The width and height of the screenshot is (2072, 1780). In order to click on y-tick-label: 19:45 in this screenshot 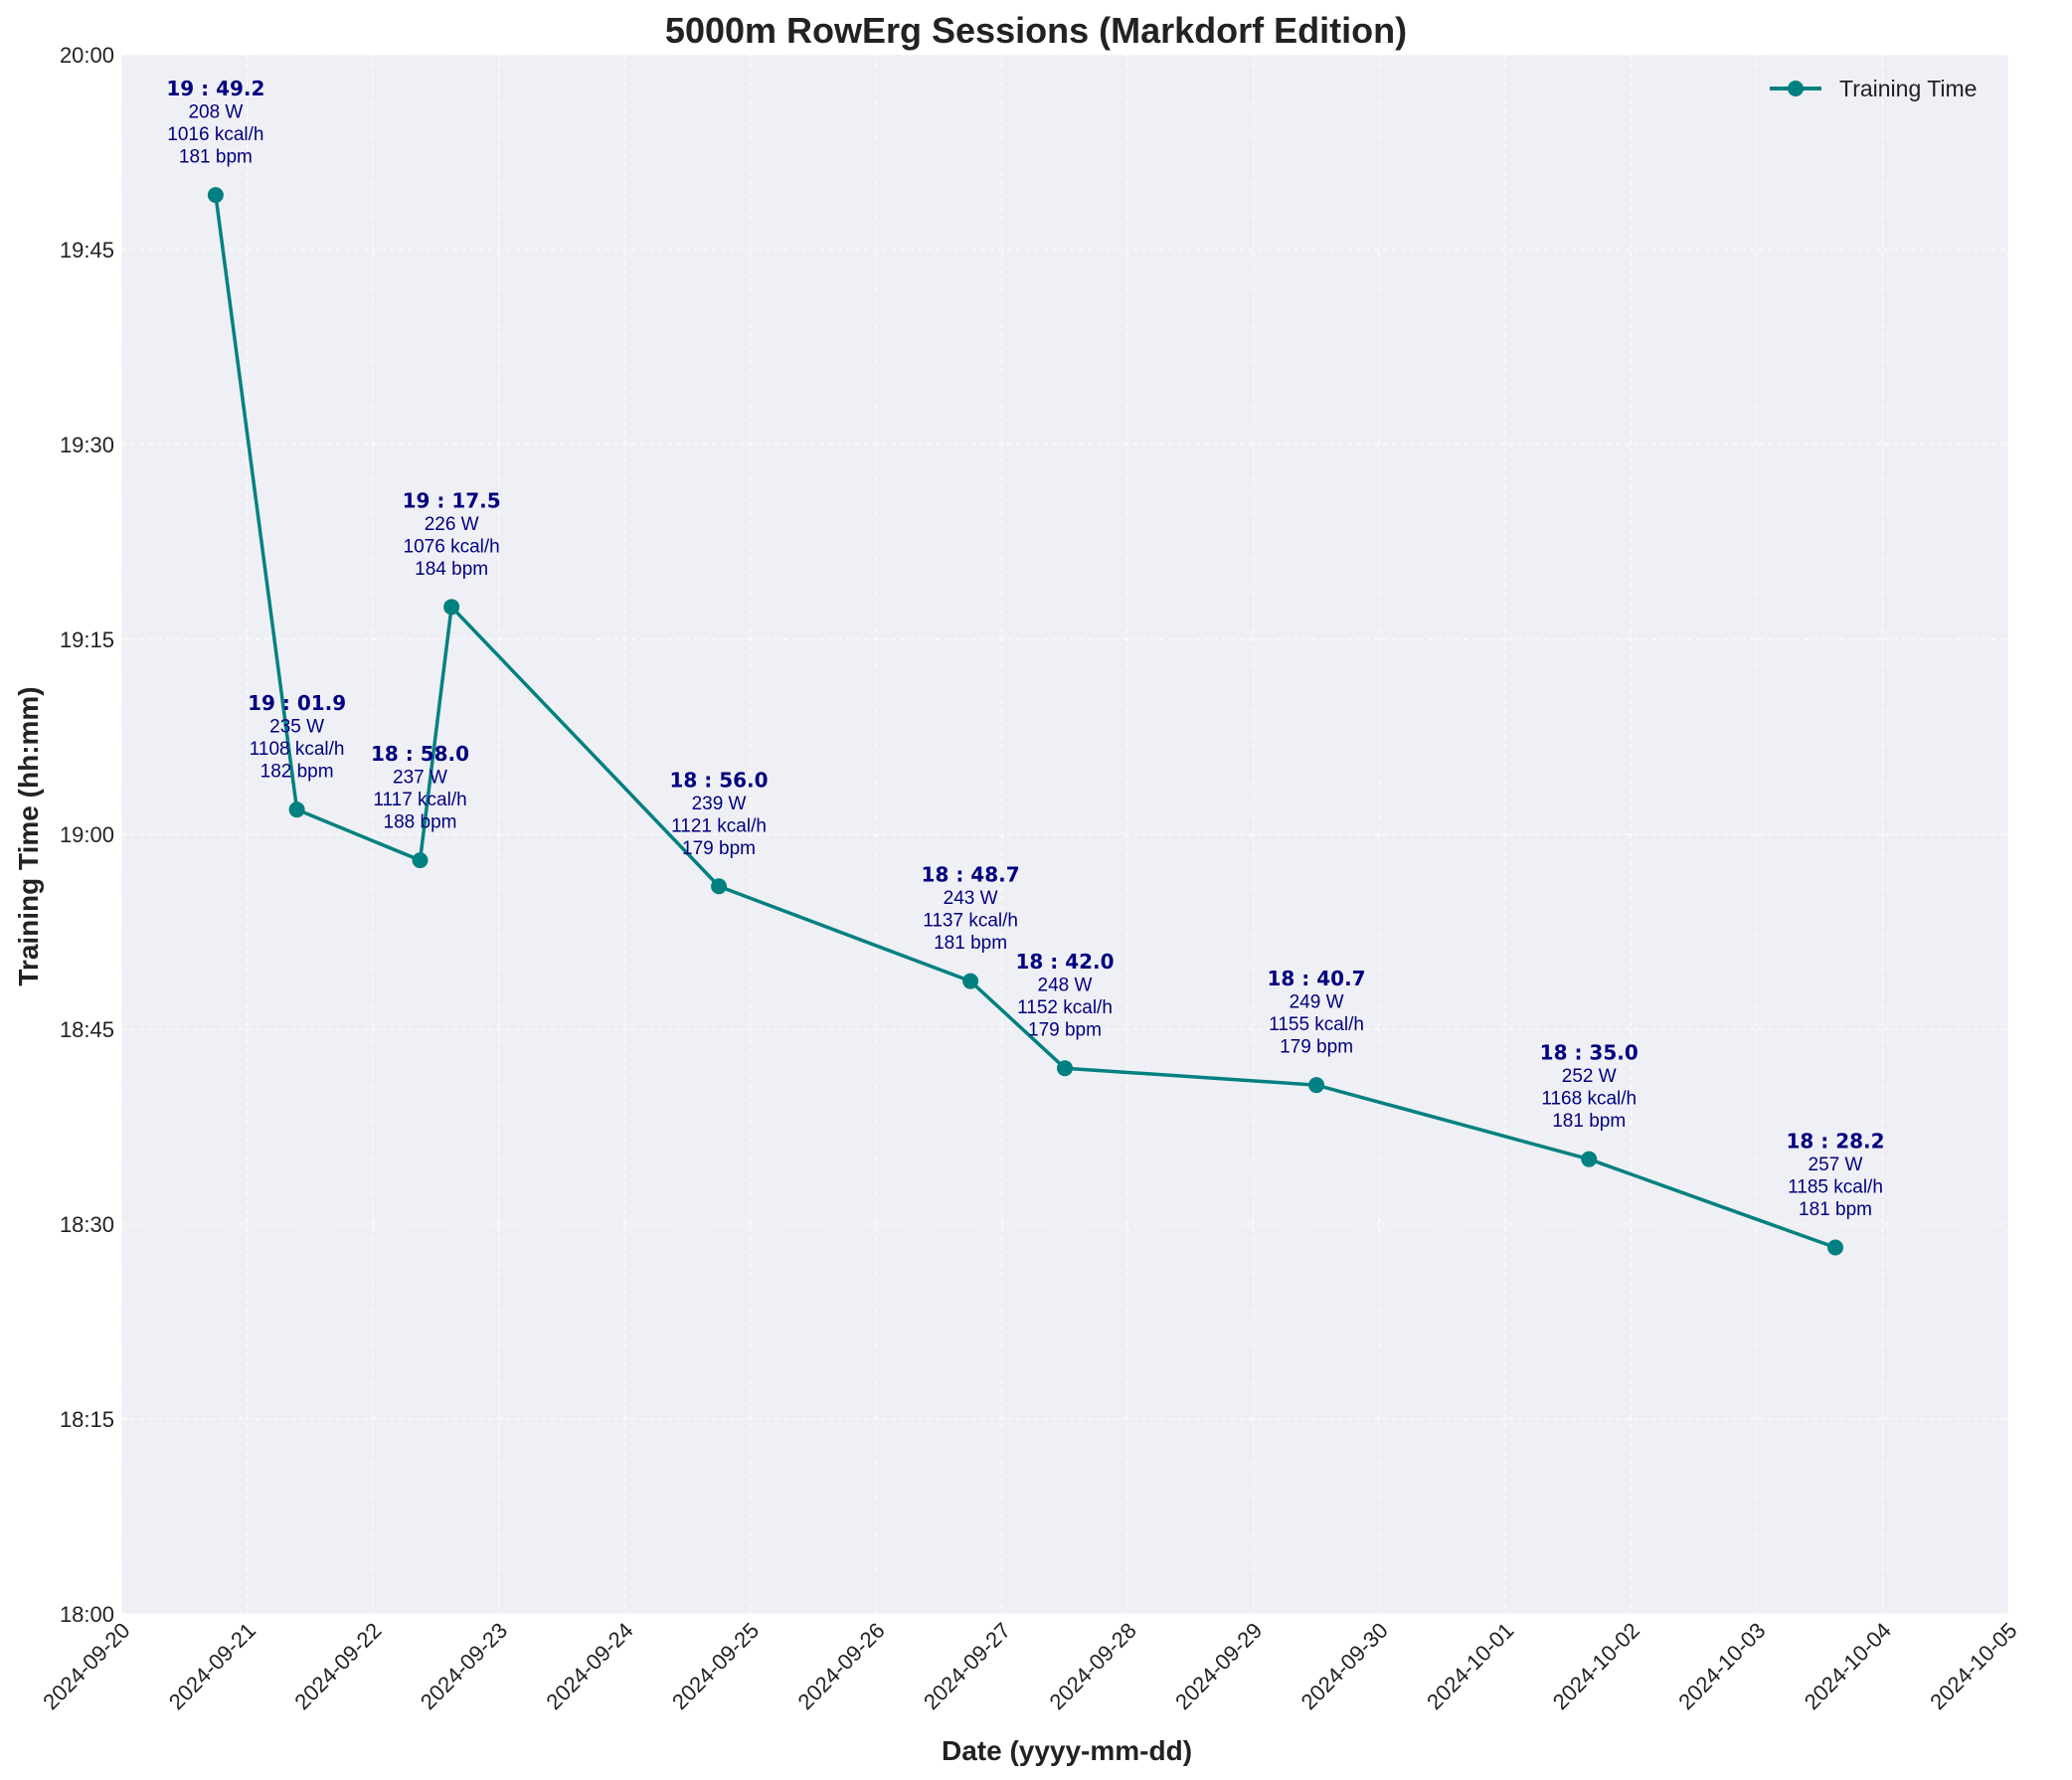, I will do `click(87, 250)`.